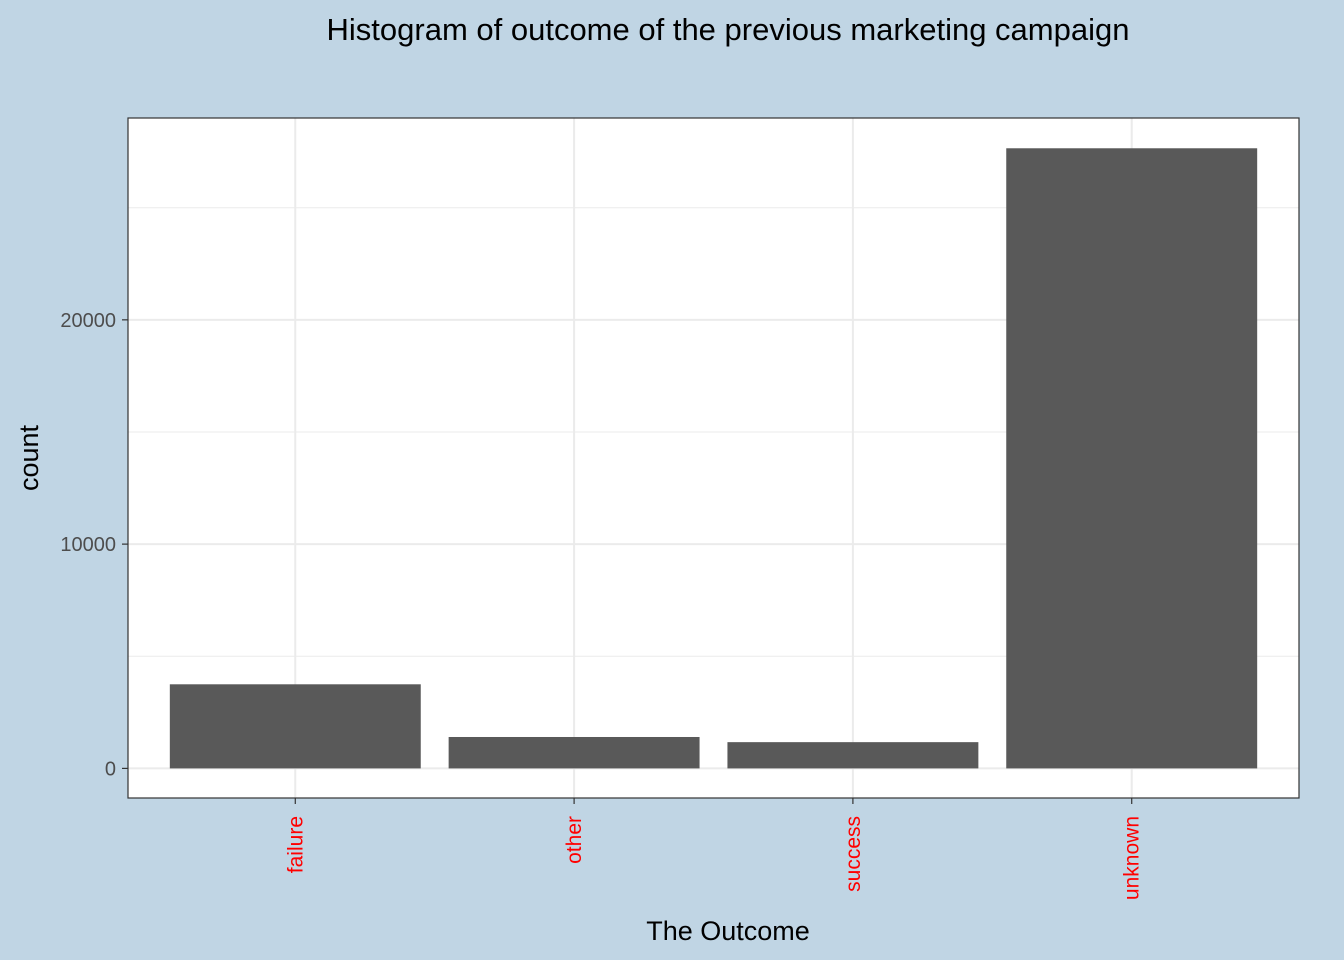 This screenshot has height=960, width=1344. What do you see at coordinates (88, 321) in the screenshot?
I see `y-tick-label: 20000` at bounding box center [88, 321].